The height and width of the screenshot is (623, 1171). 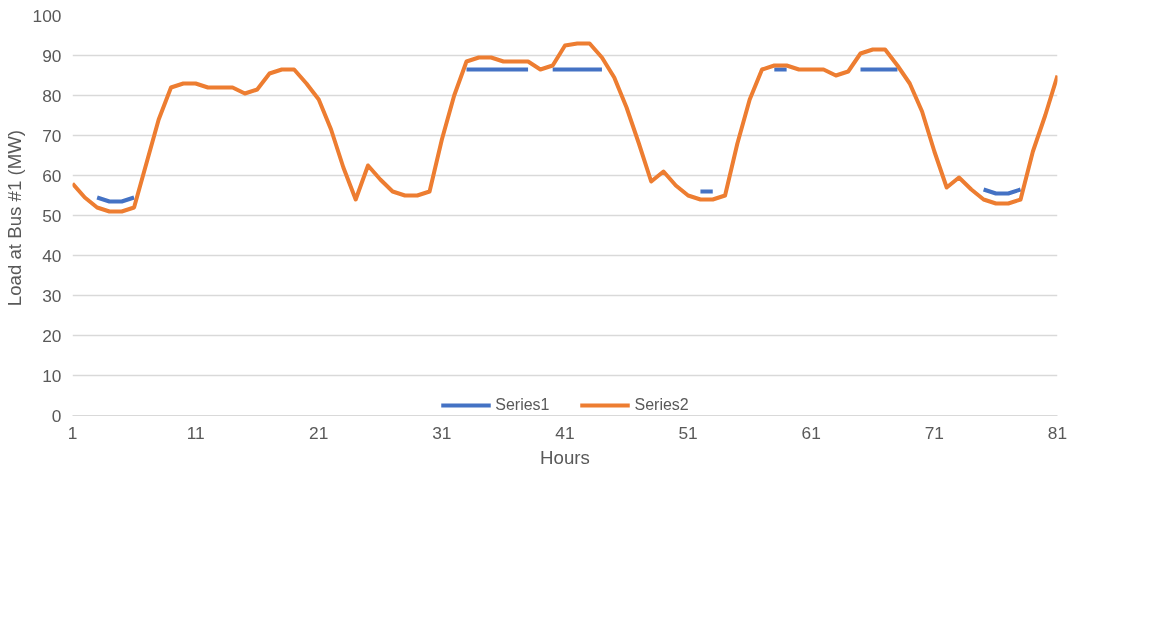 I want to click on x-tick-label: 21, so click(x=319, y=432).